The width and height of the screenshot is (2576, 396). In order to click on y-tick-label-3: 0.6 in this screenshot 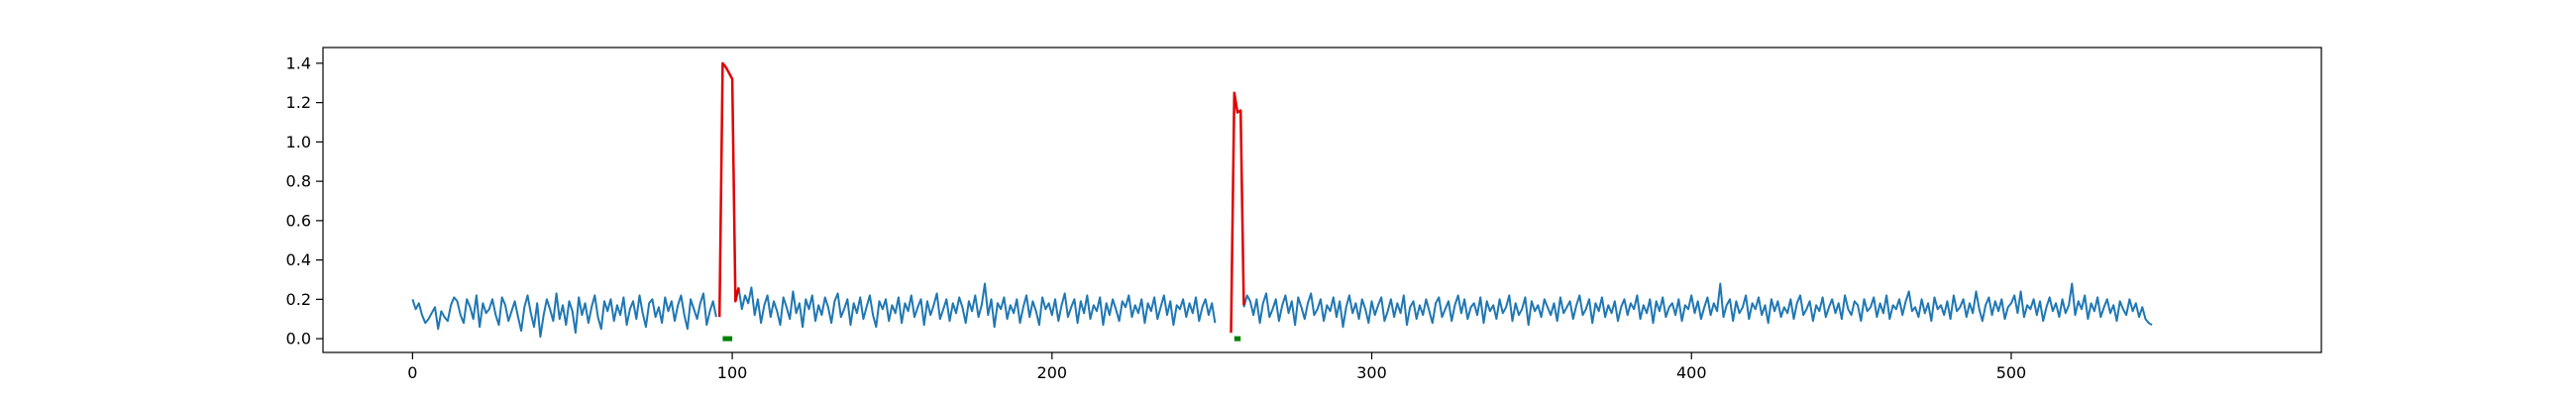, I will do `click(298, 221)`.